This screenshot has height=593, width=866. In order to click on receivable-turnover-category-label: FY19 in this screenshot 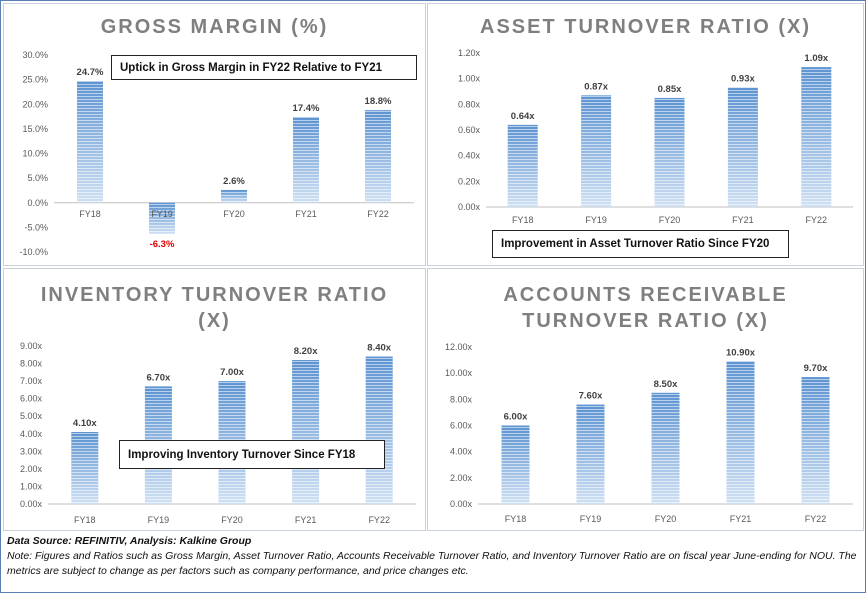, I will do `click(591, 519)`.